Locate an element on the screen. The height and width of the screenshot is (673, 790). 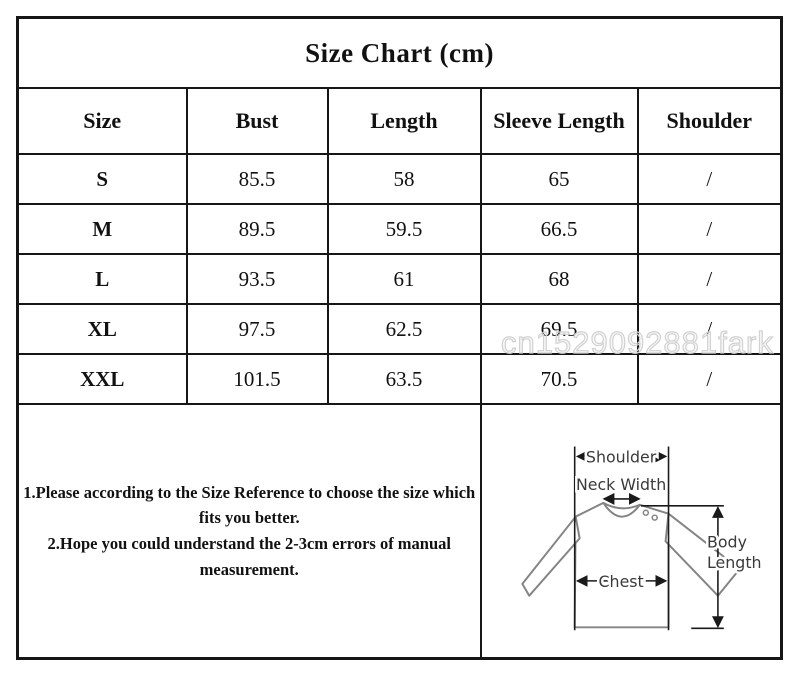
body-length-label-line2: Length is located at coordinates (734, 562).